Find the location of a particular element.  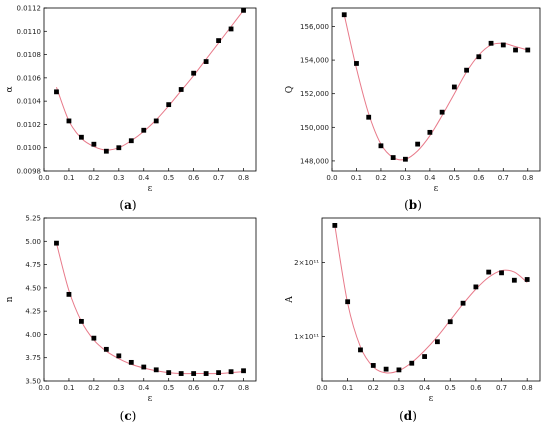

y-tick-label: 152,000 is located at coordinates (314, 94).